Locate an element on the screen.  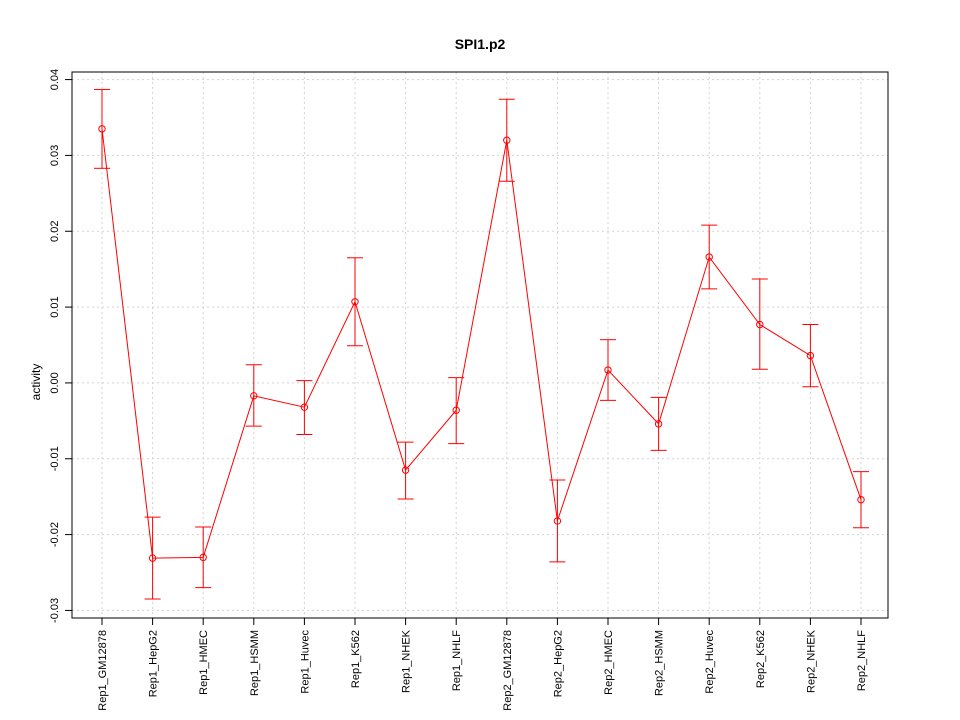
y-tick-label: 0.00 is located at coordinates (55, 382).